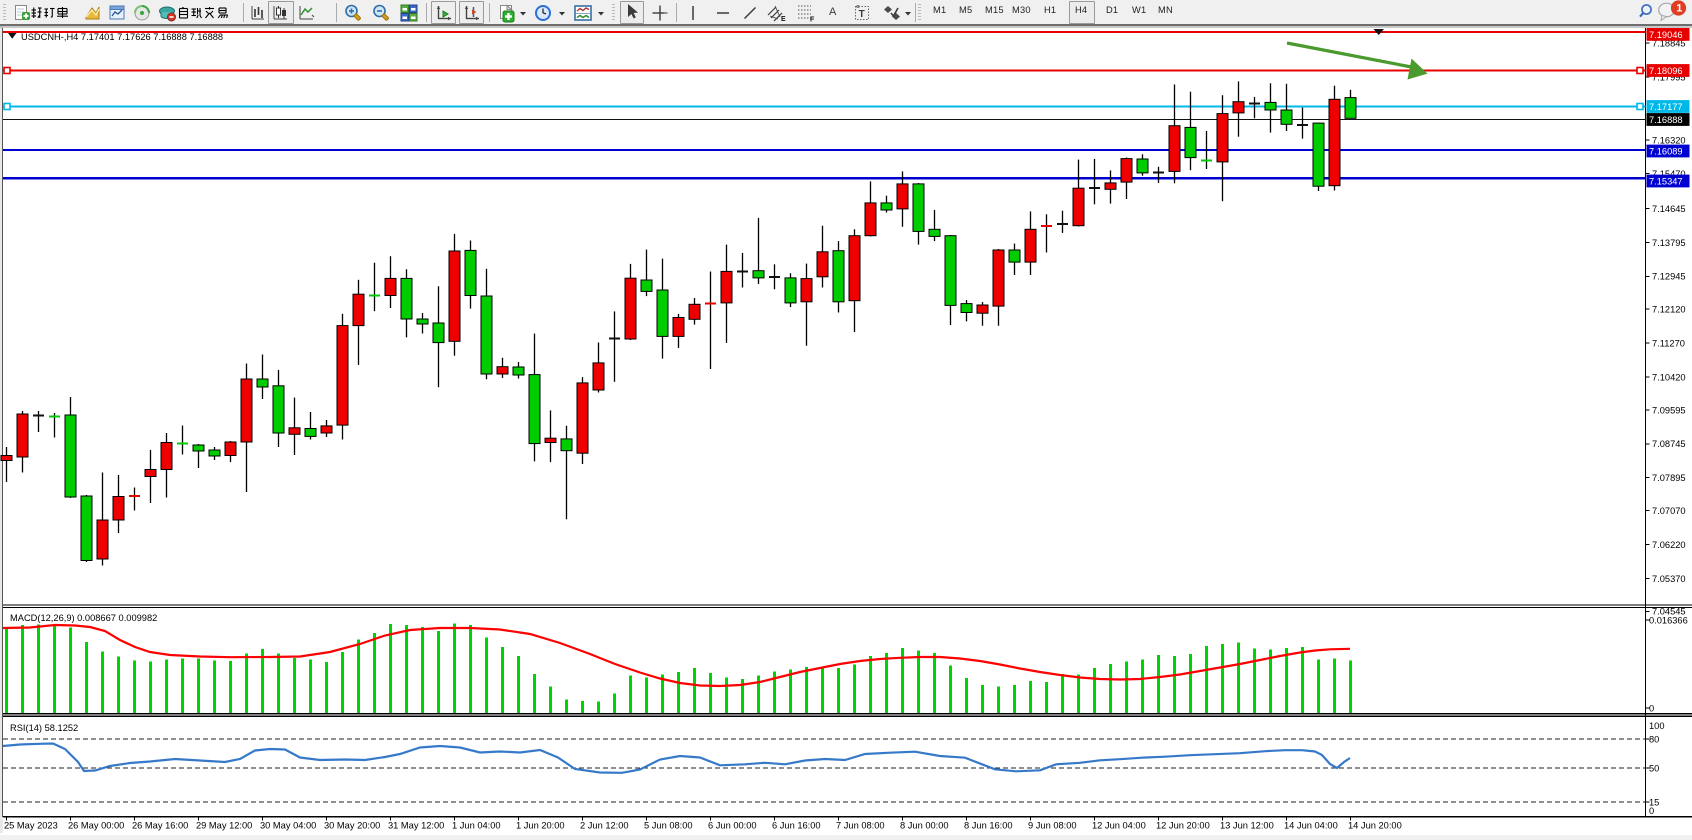 This screenshot has height=840, width=1692. Describe the element at coordinates (1669, 612) in the screenshot. I see `svg-text: 7.04545` at that location.